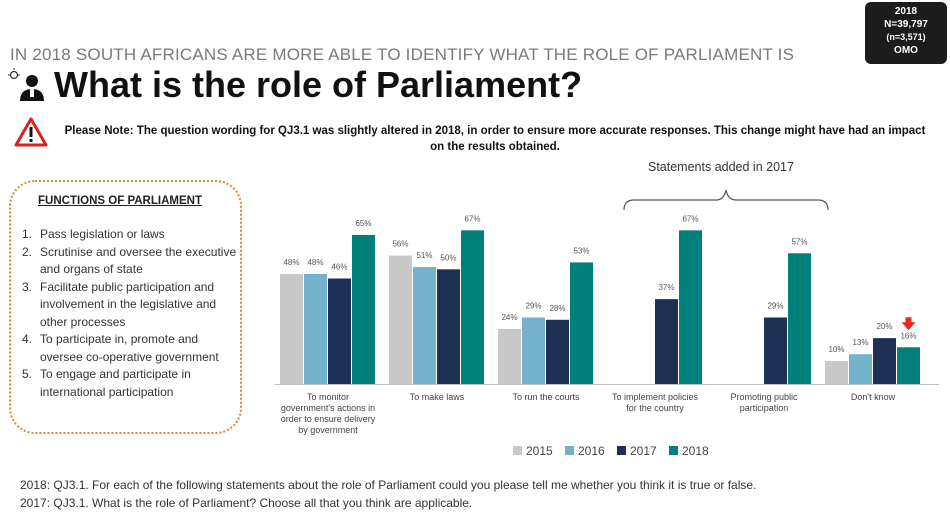 Image resolution: width=950 pixels, height=513 pixels. I want to click on functions-box, so click(125, 307).